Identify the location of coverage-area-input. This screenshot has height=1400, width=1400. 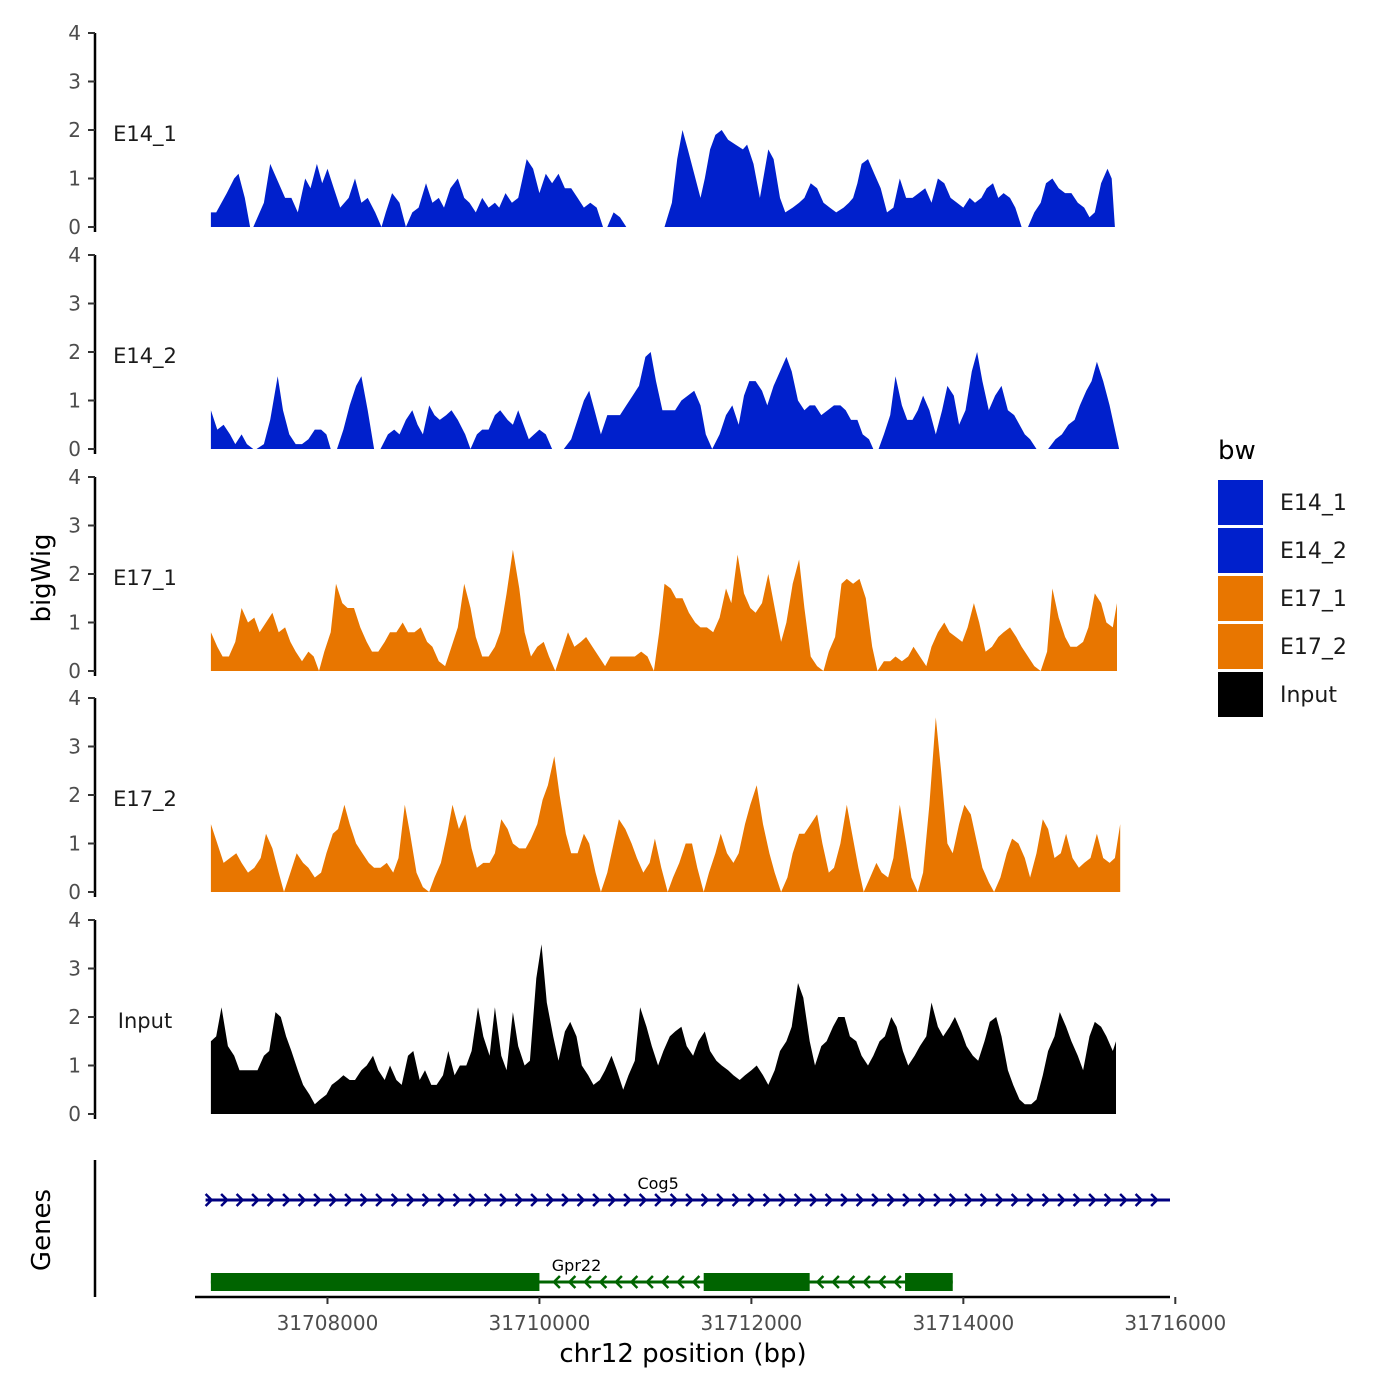
(663, 1029).